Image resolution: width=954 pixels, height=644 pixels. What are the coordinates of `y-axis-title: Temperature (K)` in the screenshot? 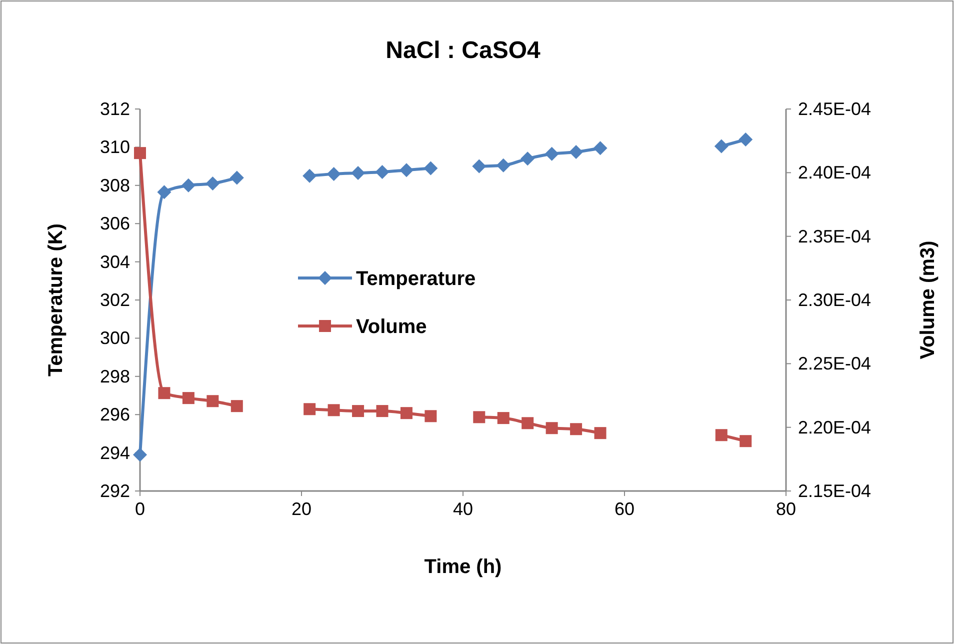 It's located at (56, 300).